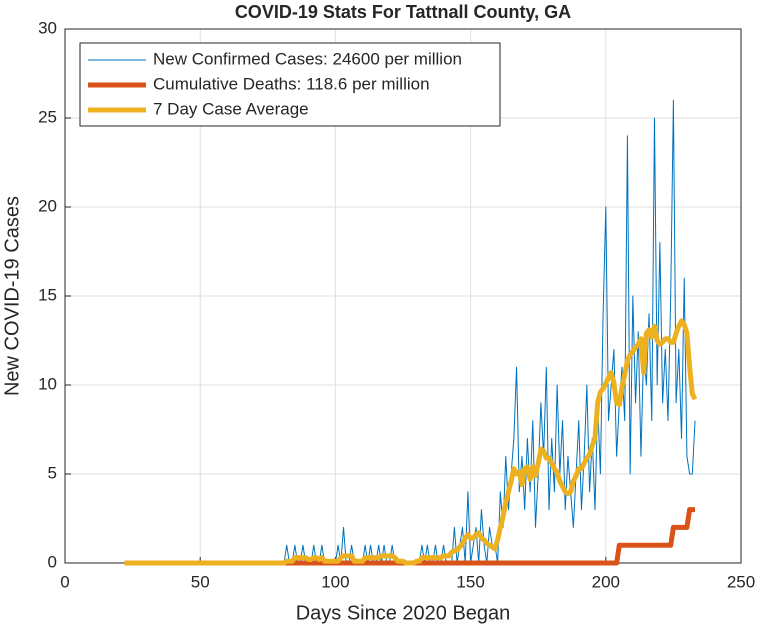 This screenshot has width=761, height=630. I want to click on x-tick-label: 250, so click(741, 581).